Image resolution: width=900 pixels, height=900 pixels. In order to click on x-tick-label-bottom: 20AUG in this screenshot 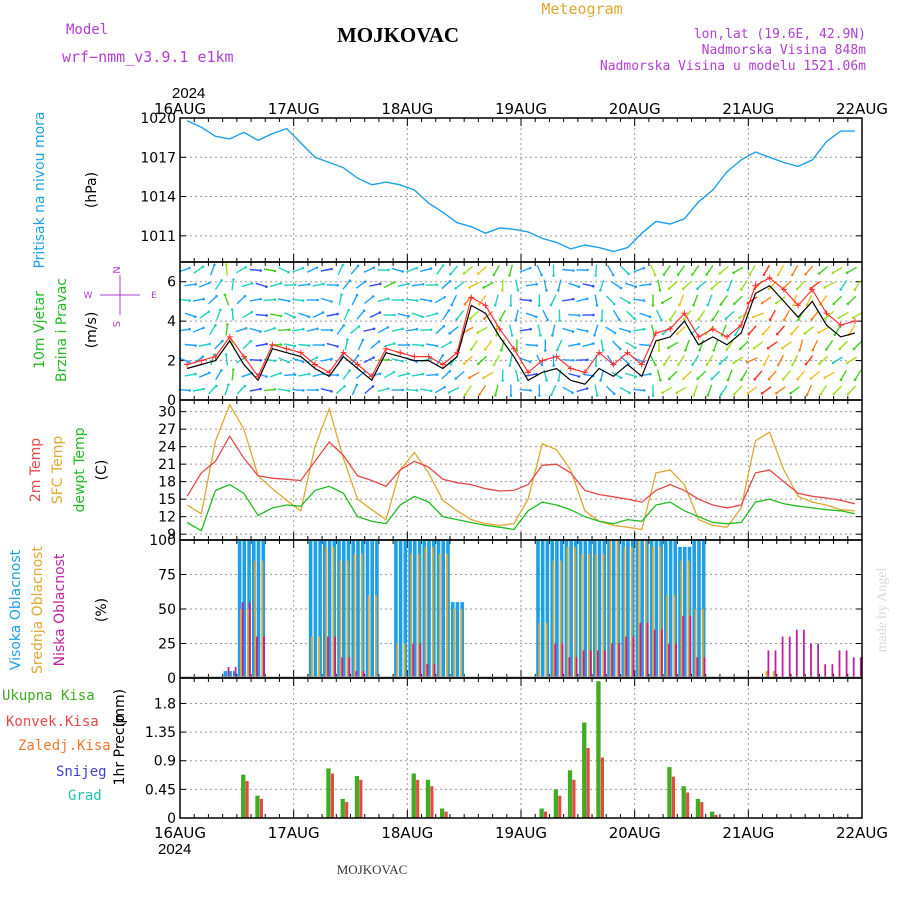, I will do `click(635, 833)`.